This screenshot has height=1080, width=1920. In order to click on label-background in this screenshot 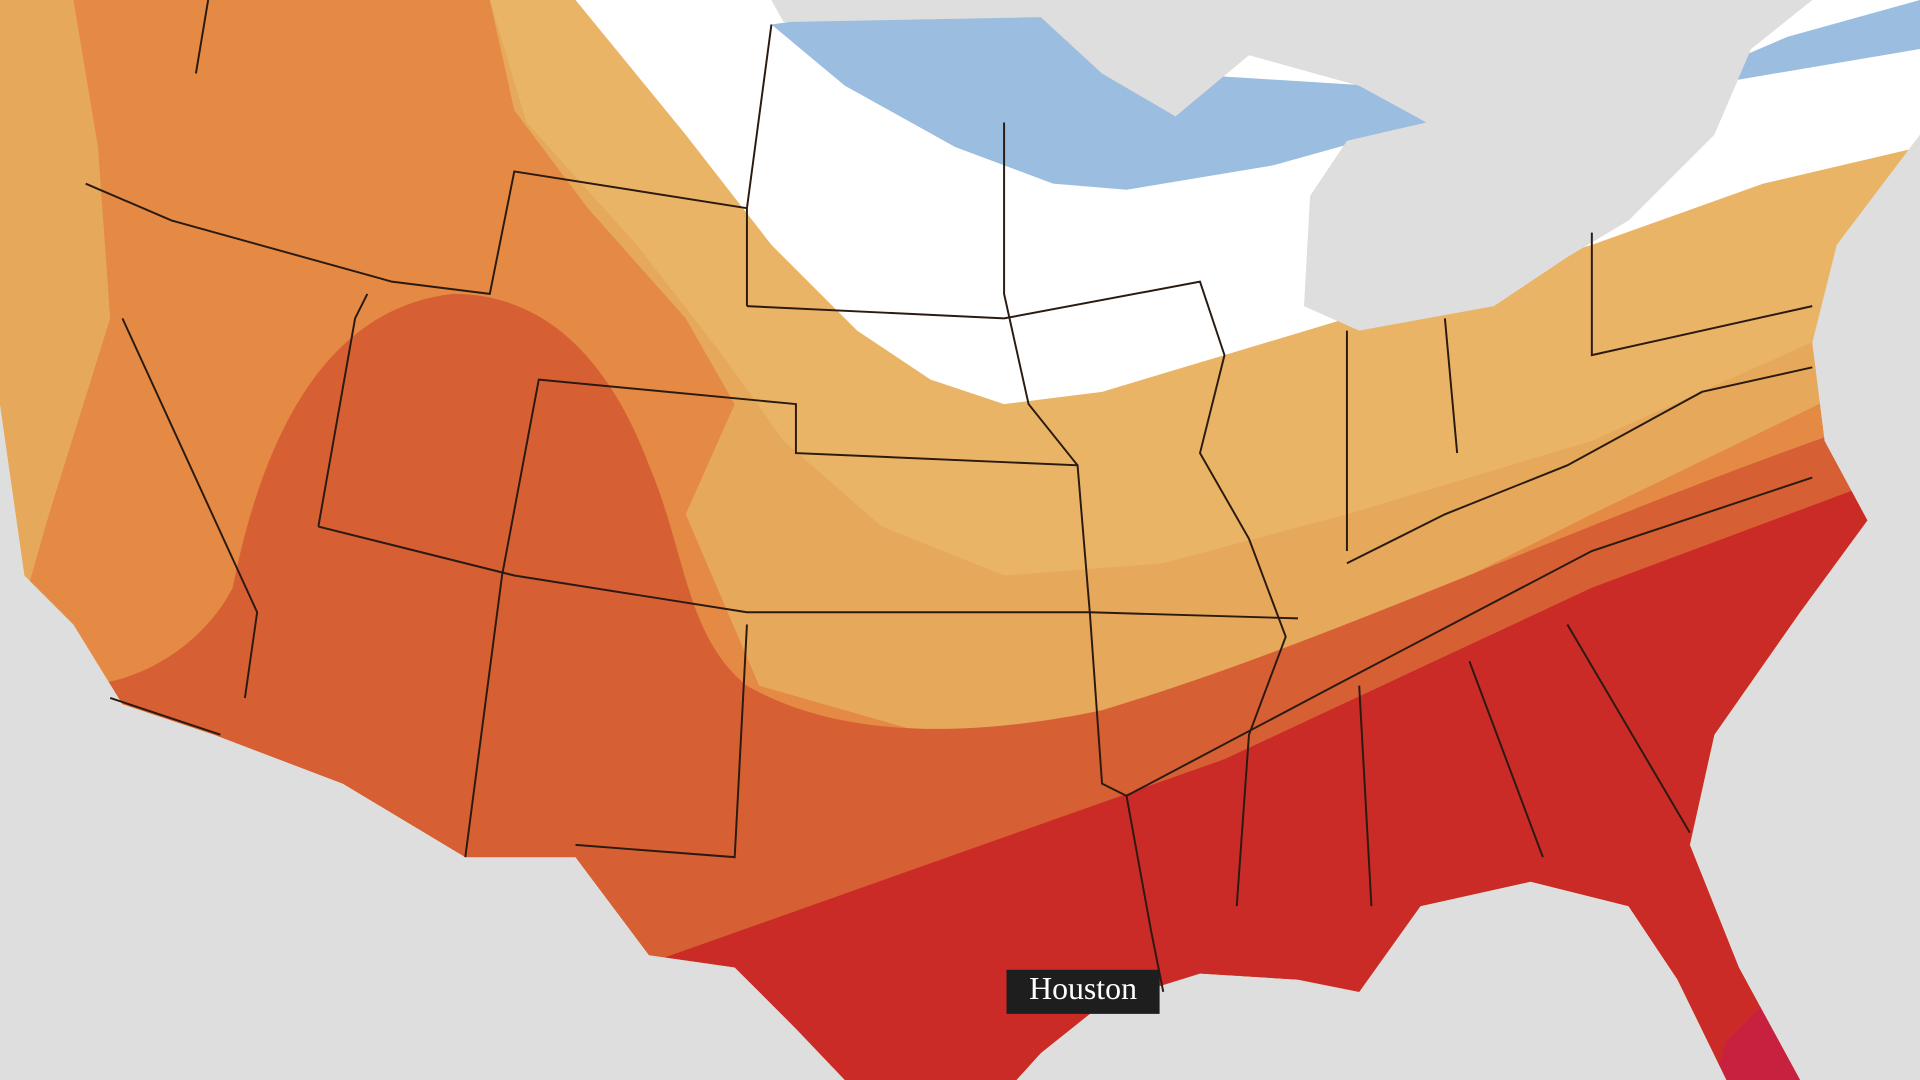, I will do `click(1083, 991)`.